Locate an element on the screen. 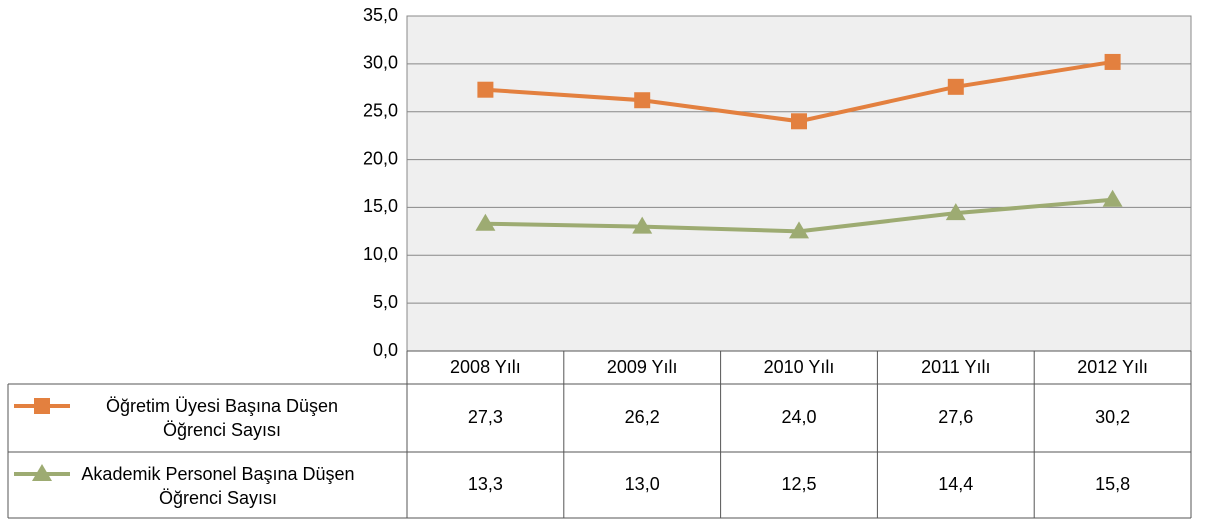 This screenshot has width=1211, height=523. x-tick-label: 2012 Yılı is located at coordinates (1112, 367).